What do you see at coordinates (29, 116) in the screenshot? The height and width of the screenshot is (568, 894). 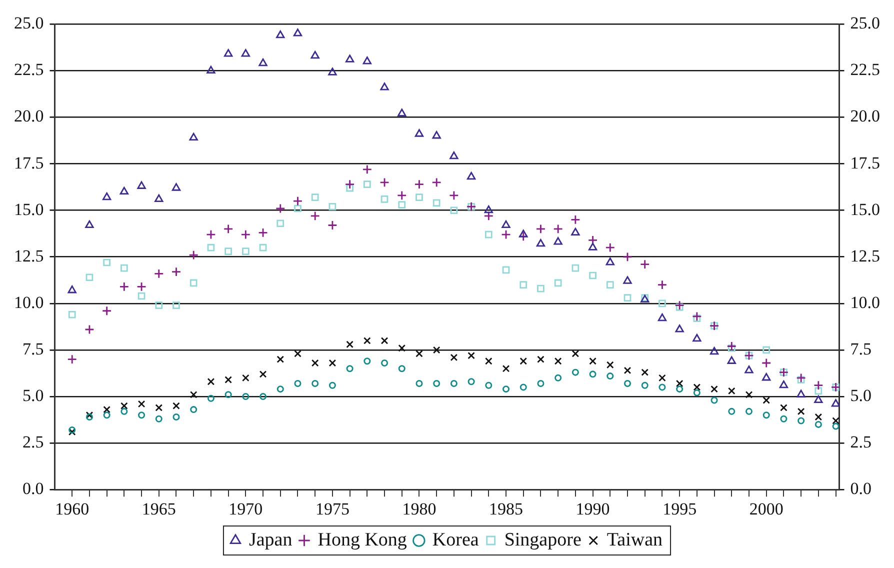 I see `y-tick-label: 20.0` at bounding box center [29, 116].